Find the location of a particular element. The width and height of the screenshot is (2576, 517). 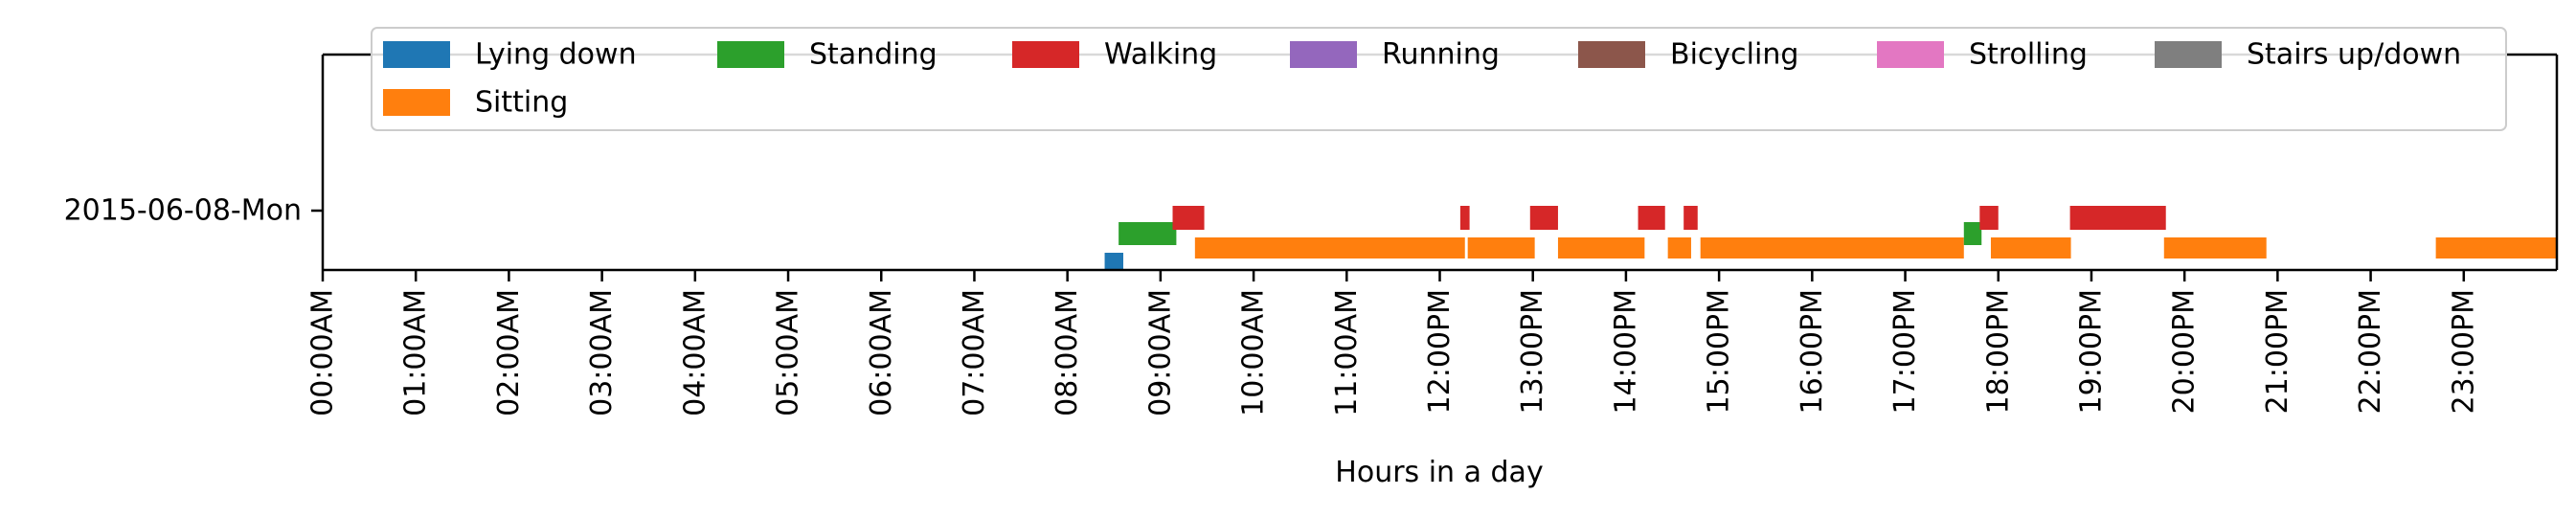

legend-label-stairs-up-down: Stairs up/down is located at coordinates (2354, 55).